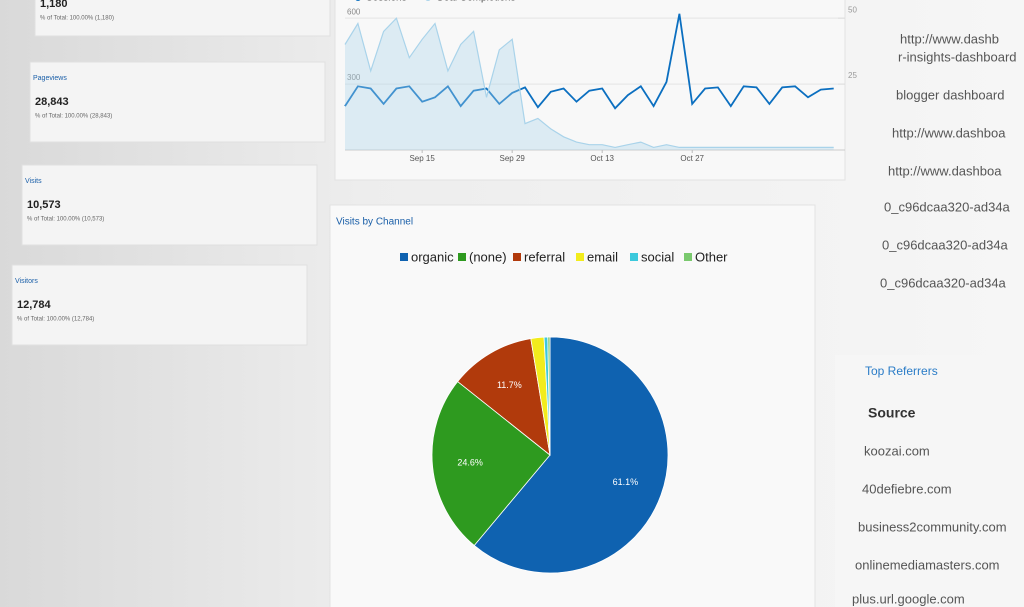  Describe the element at coordinates (44, 205) in the screenshot. I see `metric-value: 10,573` at that location.